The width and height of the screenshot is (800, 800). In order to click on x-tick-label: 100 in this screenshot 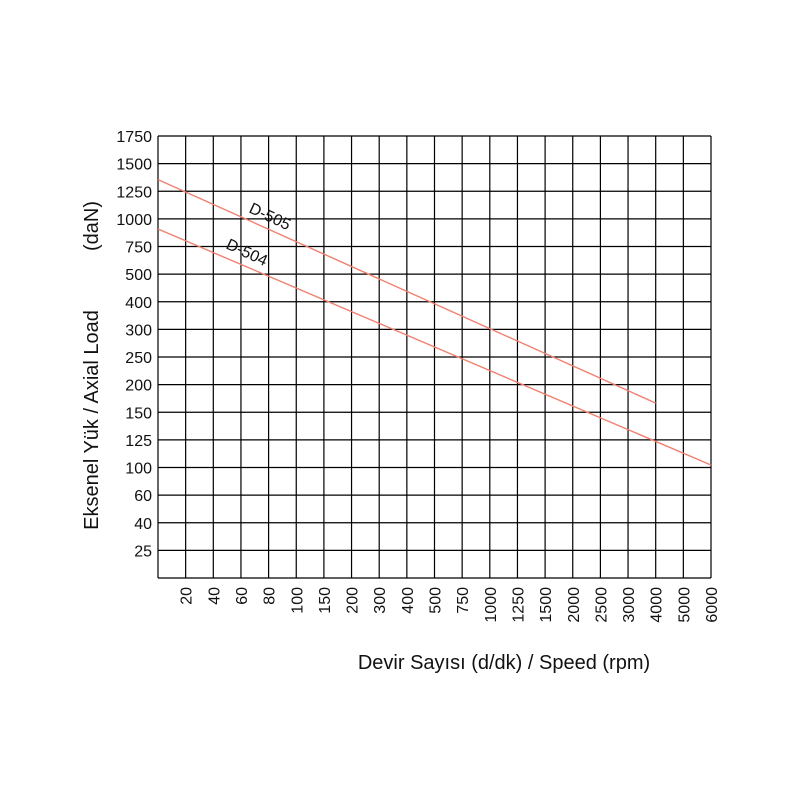, I will do `click(297, 600)`.